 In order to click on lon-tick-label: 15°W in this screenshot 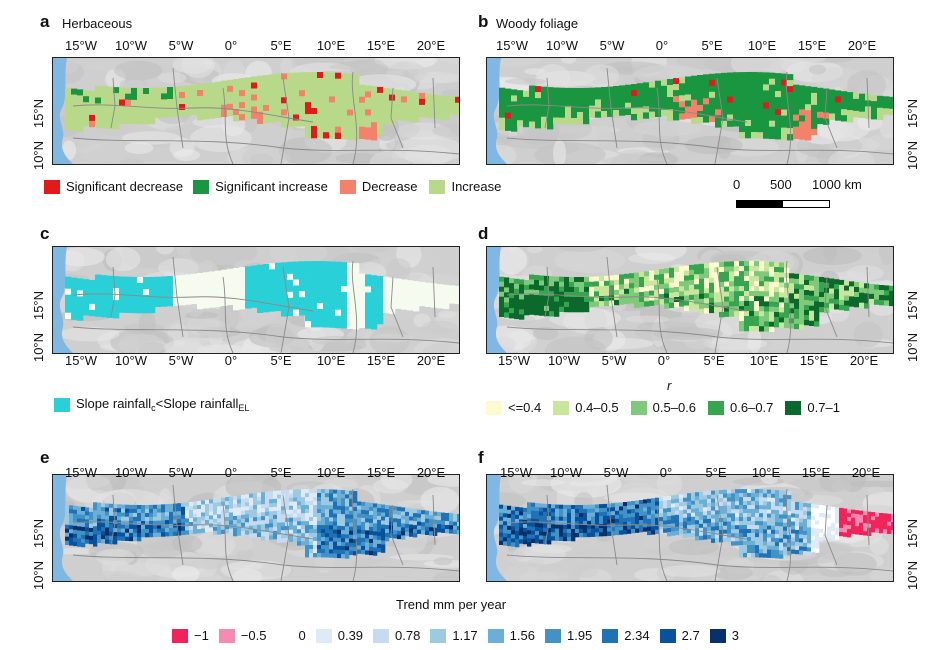, I will do `click(516, 472)`.